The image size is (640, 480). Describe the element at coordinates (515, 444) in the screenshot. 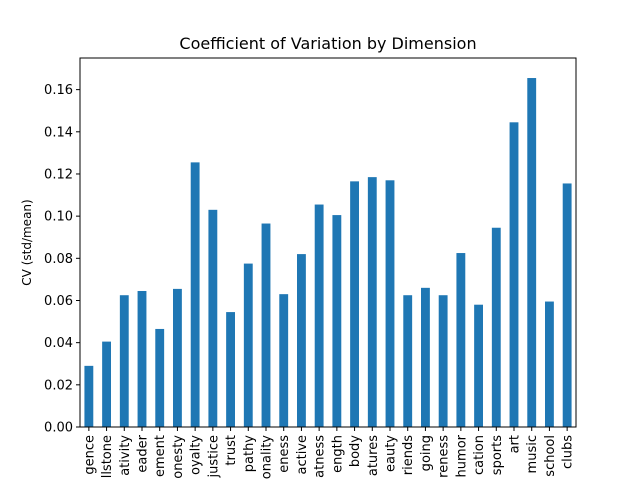

I see `x-tick-label: art` at that location.